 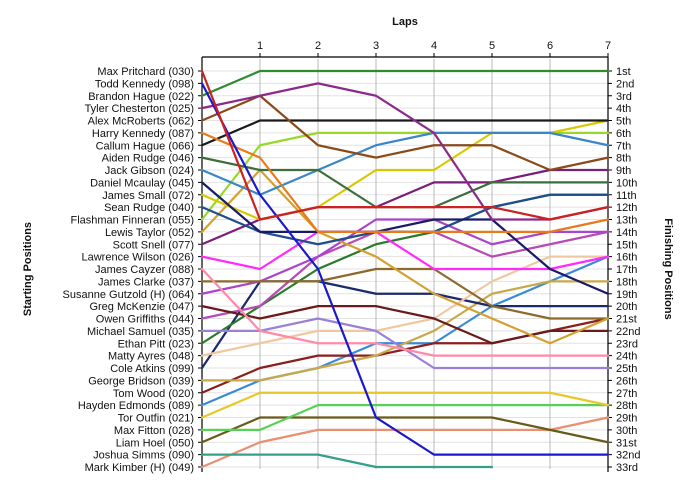 I want to click on start-position-label: Liam Hoel (050), so click(x=155, y=443).